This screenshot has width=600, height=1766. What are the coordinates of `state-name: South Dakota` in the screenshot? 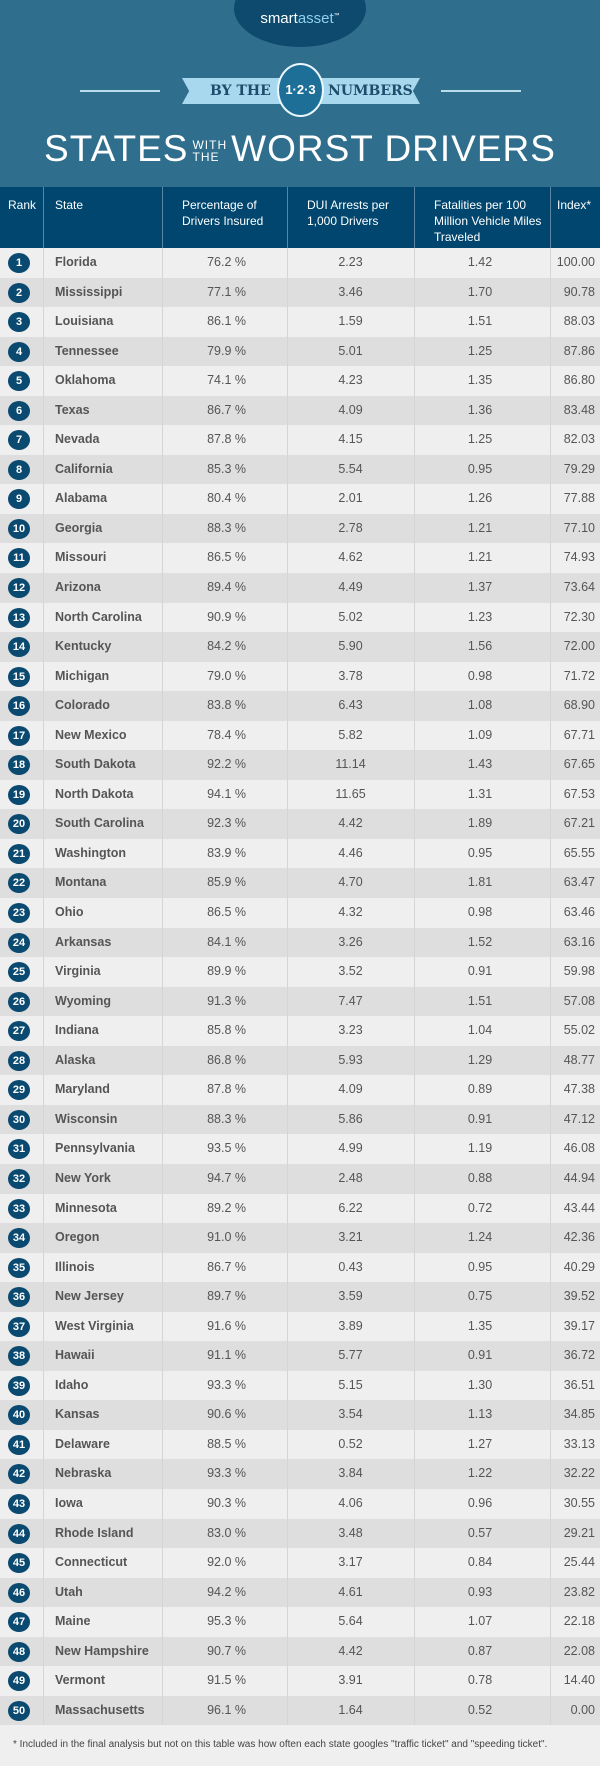 It's located at (95, 764).